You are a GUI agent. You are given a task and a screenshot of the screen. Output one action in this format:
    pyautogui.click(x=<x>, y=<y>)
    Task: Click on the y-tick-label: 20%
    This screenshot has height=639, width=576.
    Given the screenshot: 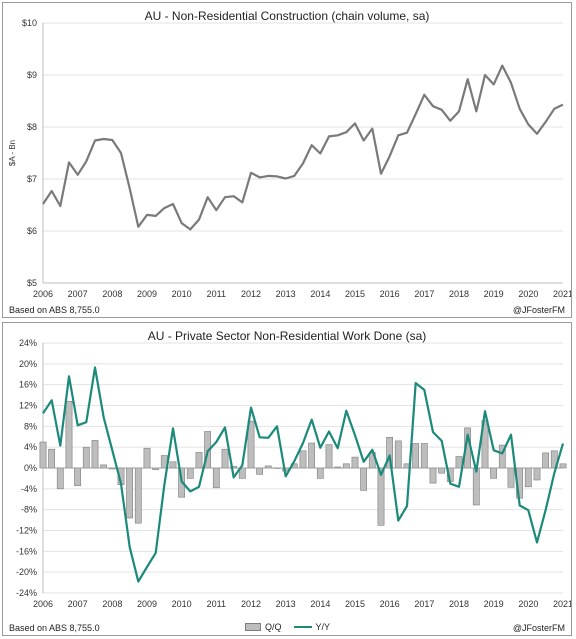 What is the action you would take?
    pyautogui.click(x=28, y=364)
    